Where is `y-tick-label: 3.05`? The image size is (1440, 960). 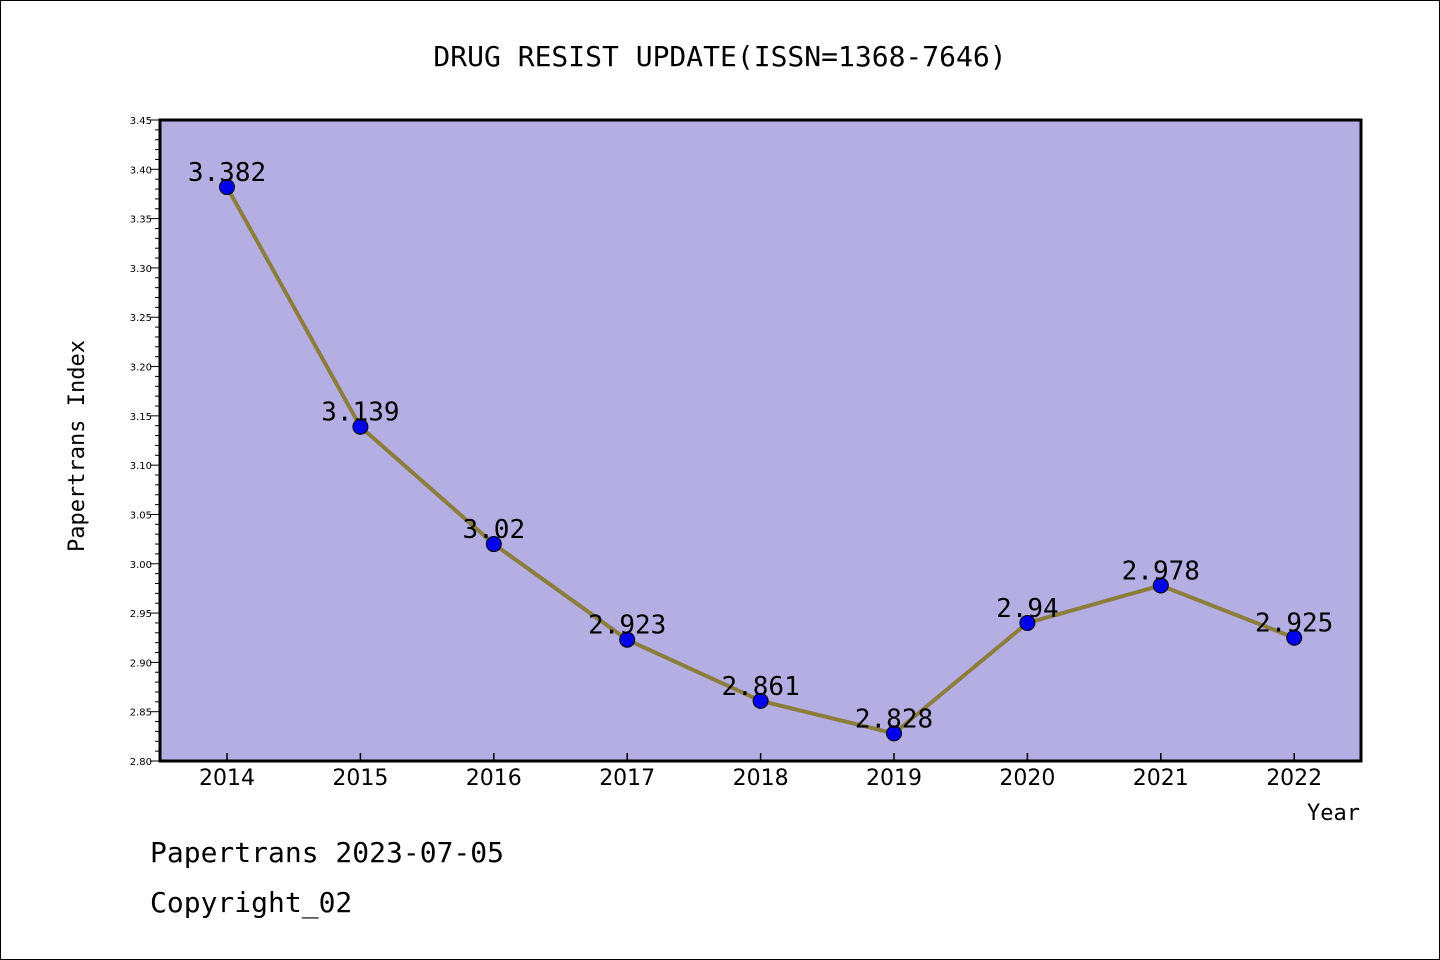 y-tick-label: 3.05 is located at coordinates (141, 515).